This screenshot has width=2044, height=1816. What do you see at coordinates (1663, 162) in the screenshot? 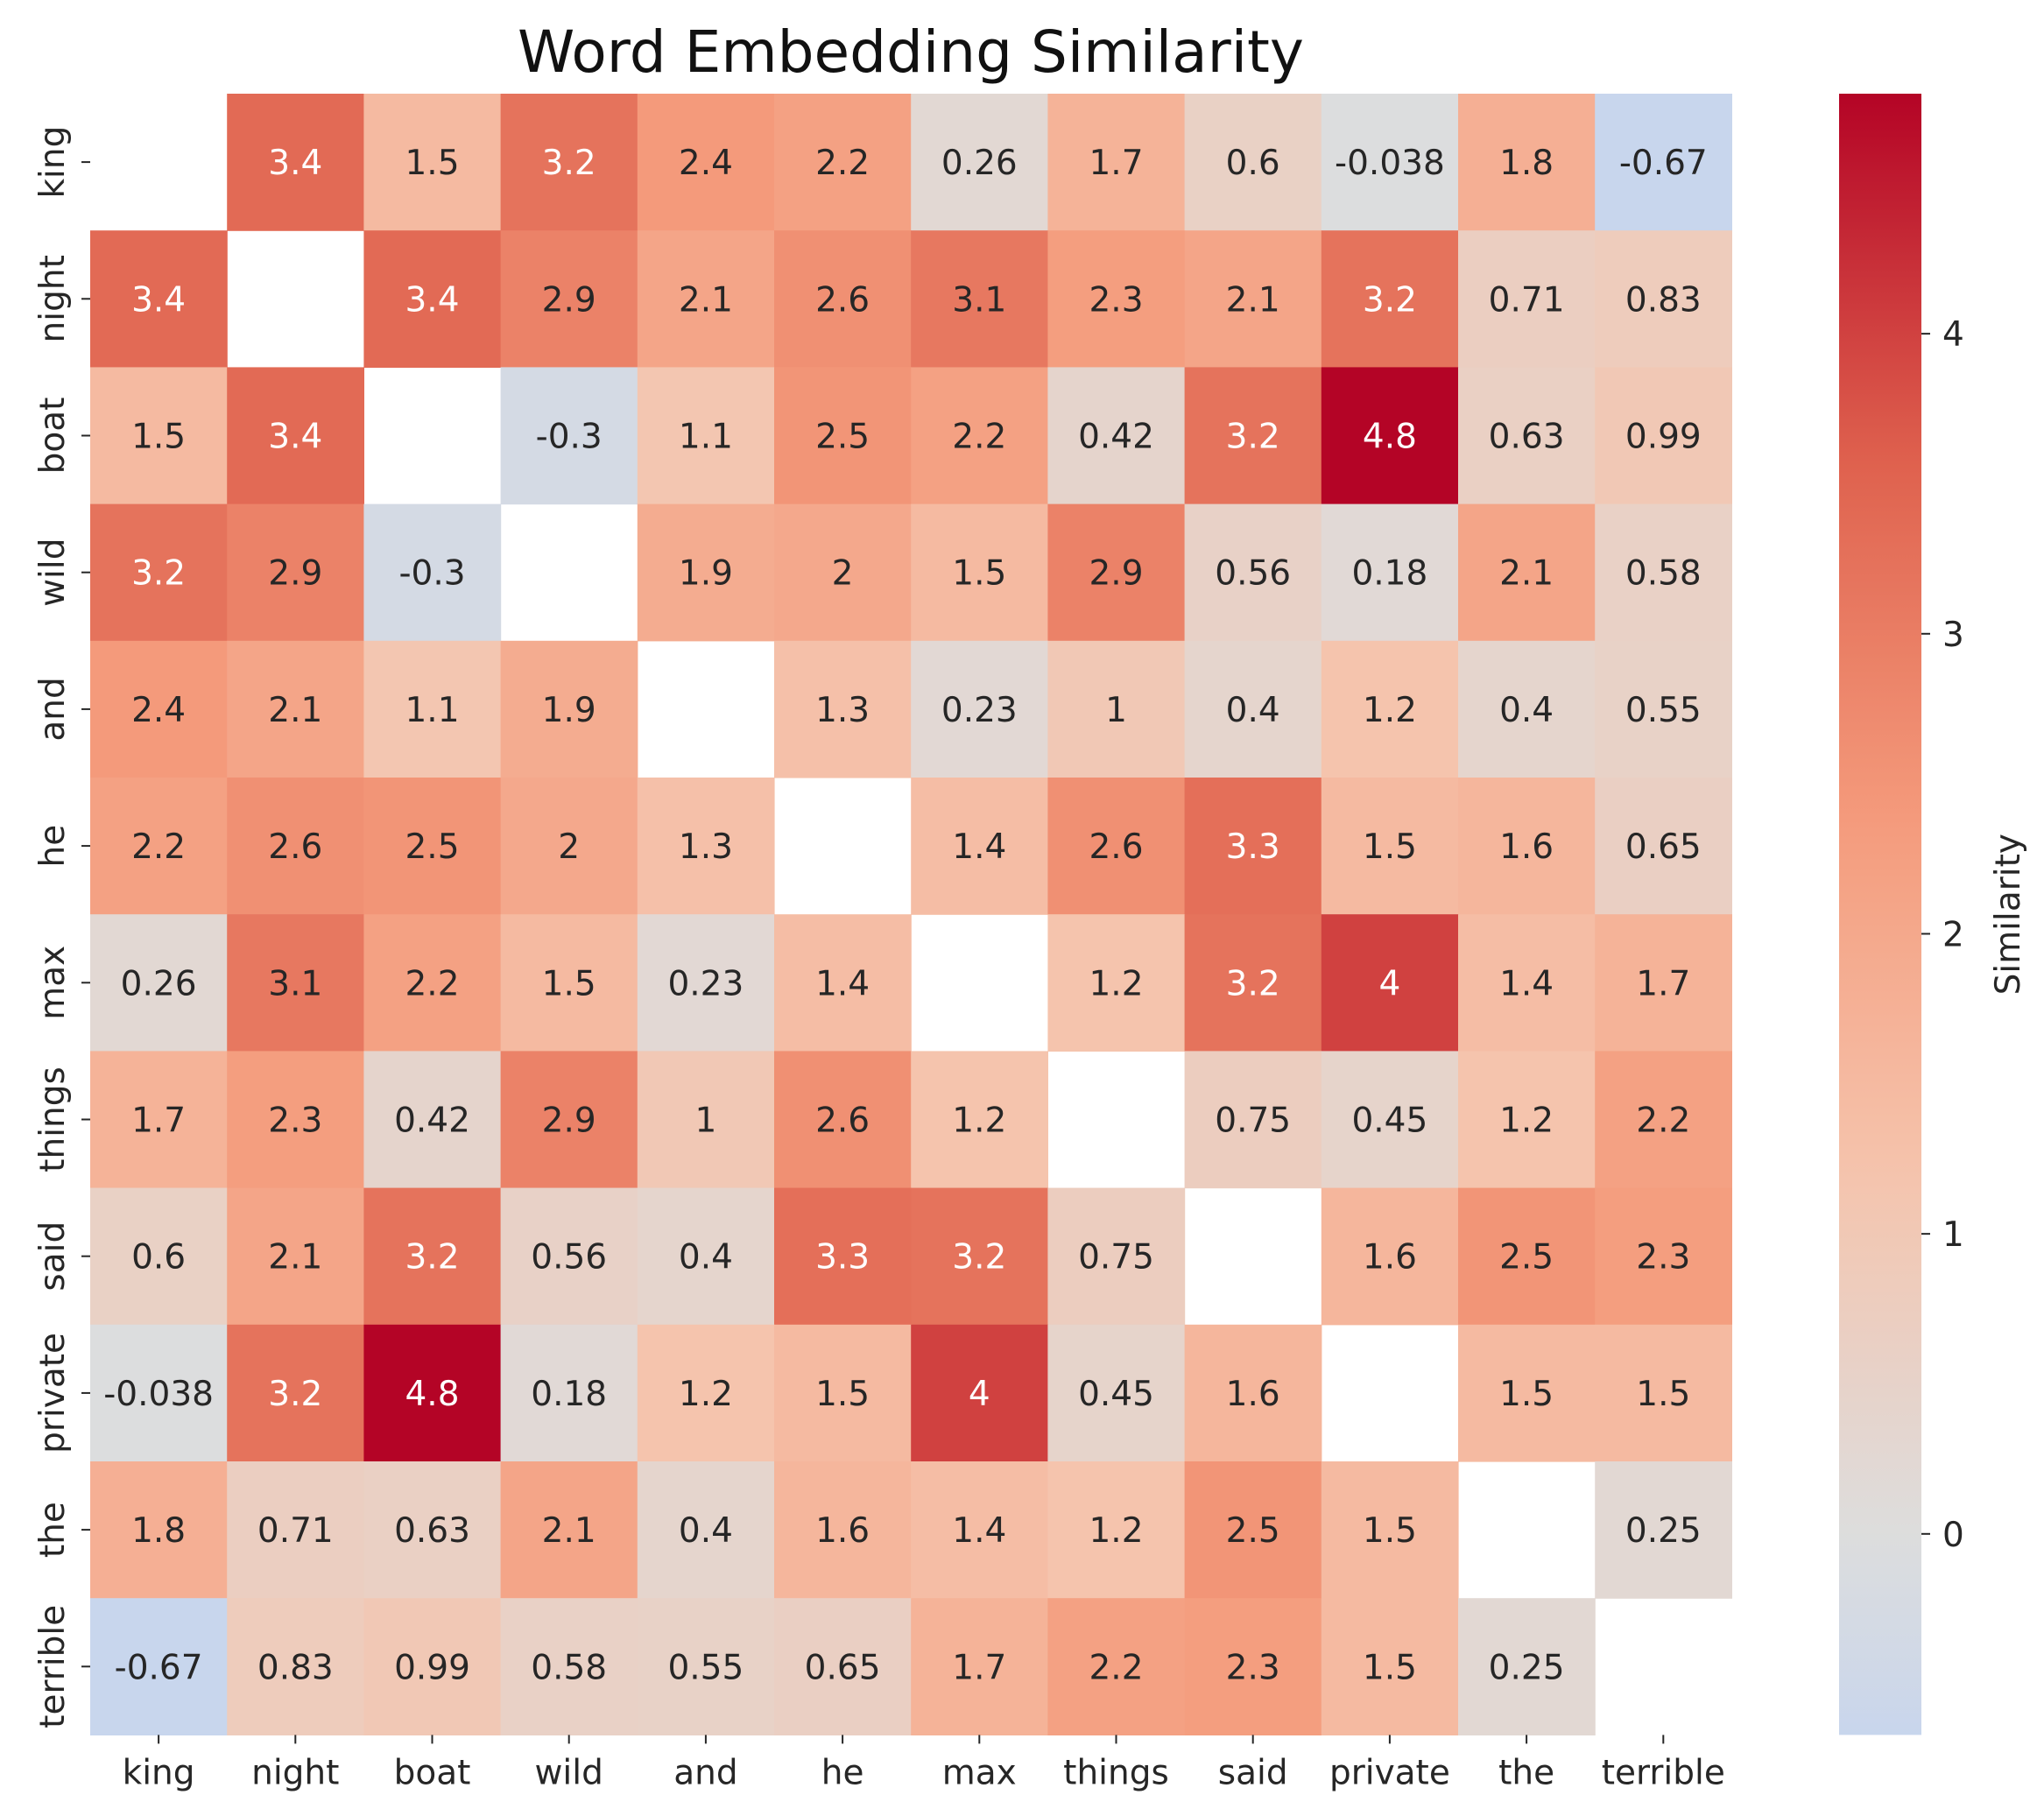
I see `heatmap-cell-king-terrible` at bounding box center [1663, 162].